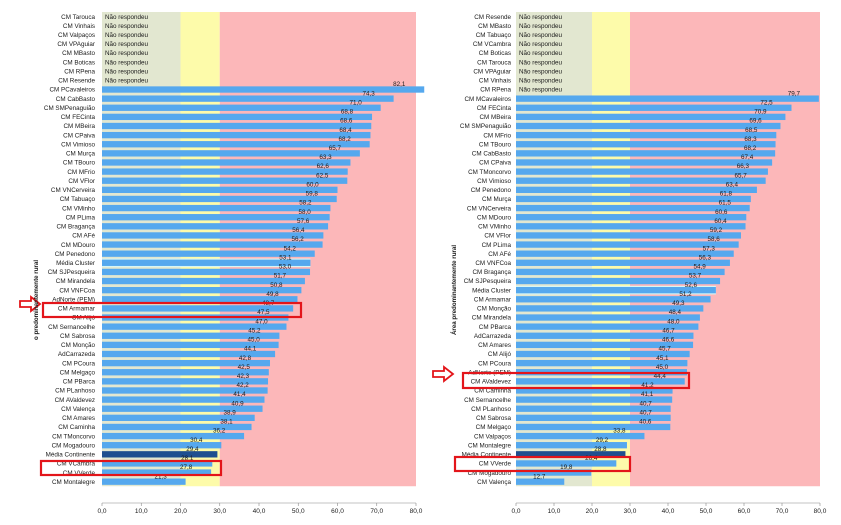  Describe the element at coordinates (81, 154) in the screenshot. I see `chart1-category-label: CM Murça` at that location.